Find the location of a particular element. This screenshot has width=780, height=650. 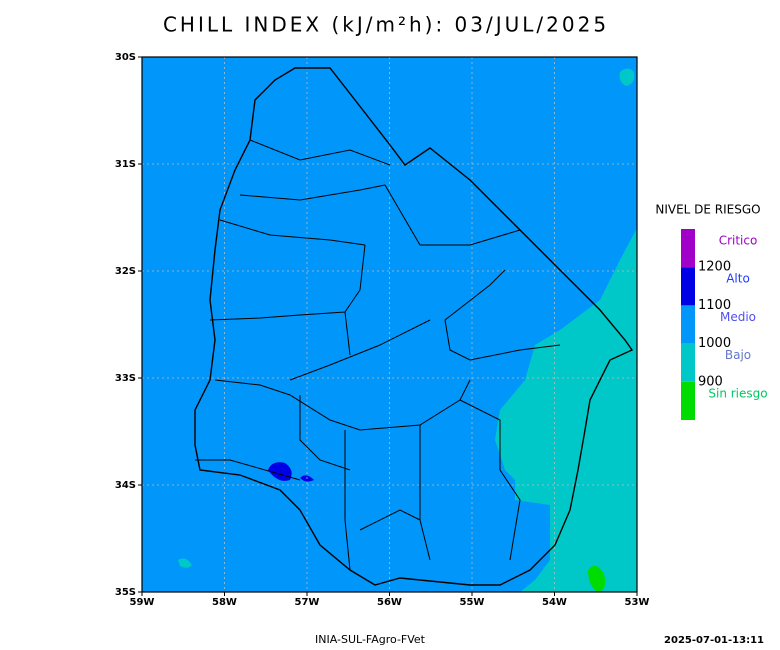

legend-threshold: 1000 is located at coordinates (714, 343).